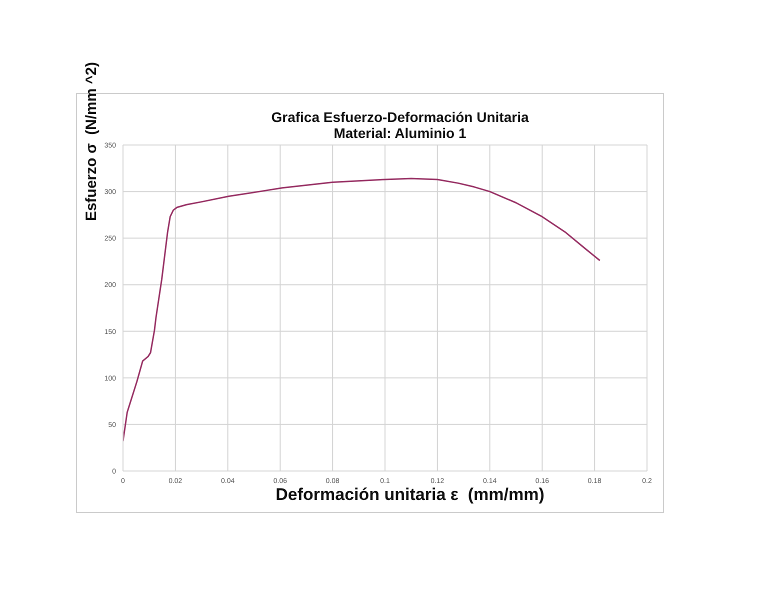  Describe the element at coordinates (400, 117) in the screenshot. I see `chart-title: Grafica Esfuerzo-Deformación Unitaria` at that location.